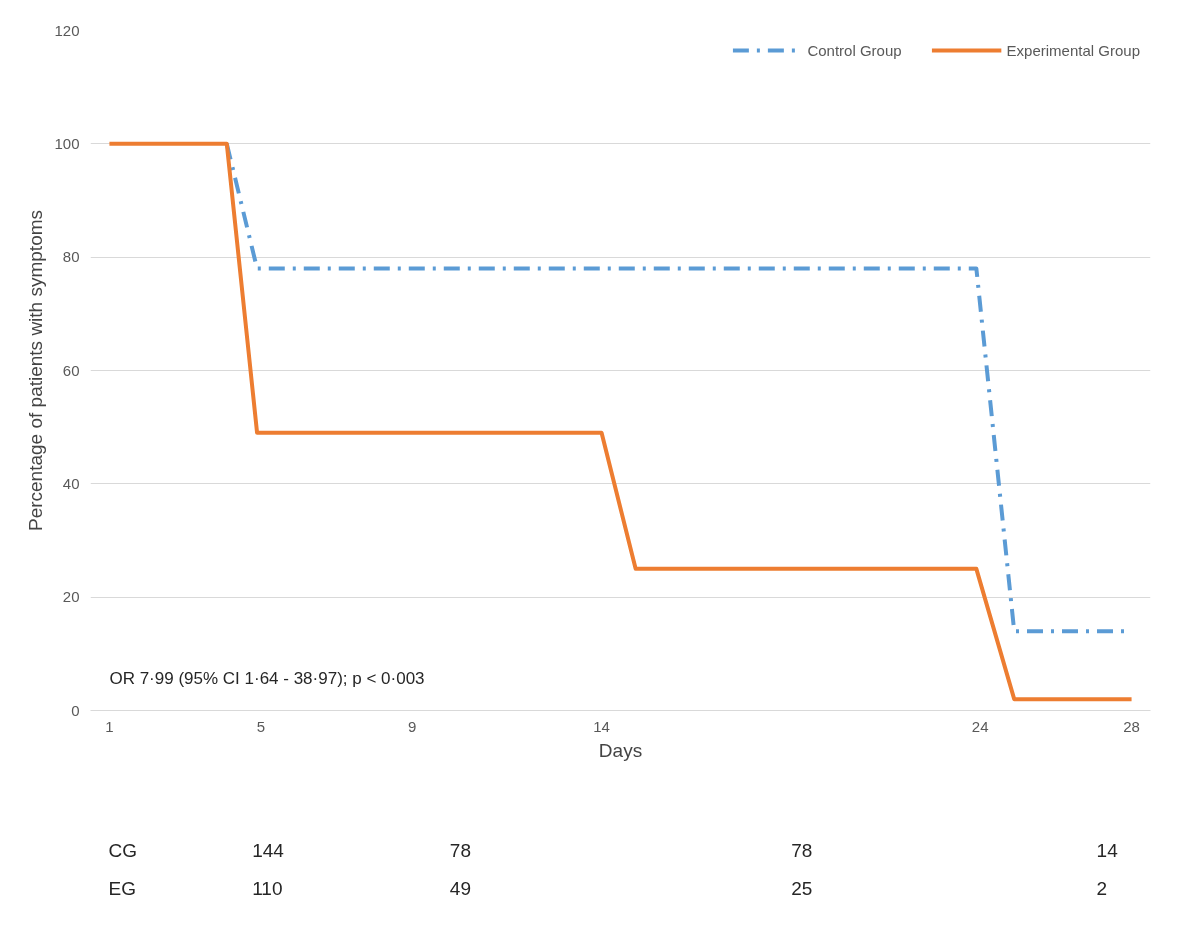  What do you see at coordinates (122, 888) in the screenshot?
I see `text: EG` at bounding box center [122, 888].